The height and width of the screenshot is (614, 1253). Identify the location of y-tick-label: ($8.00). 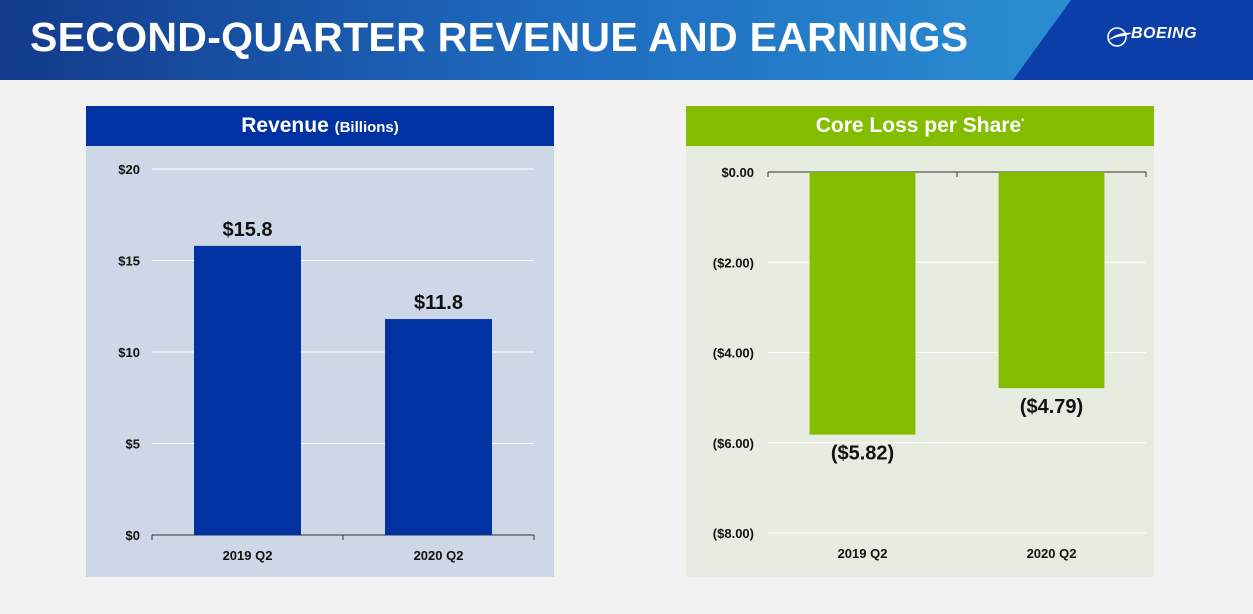
(733, 533).